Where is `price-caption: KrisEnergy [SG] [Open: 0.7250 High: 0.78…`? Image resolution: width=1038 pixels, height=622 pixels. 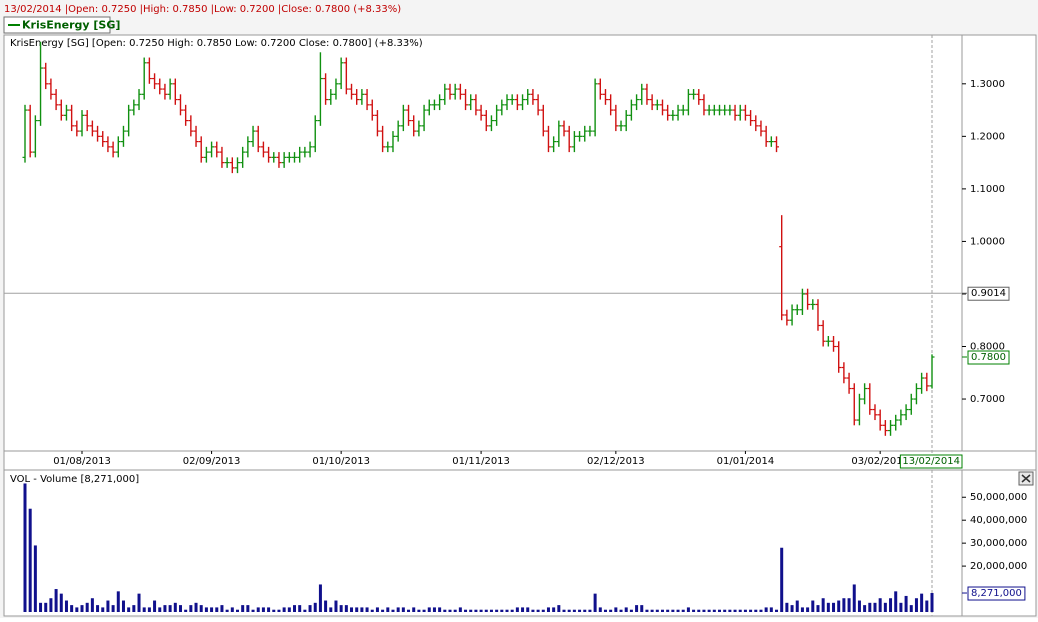 price-caption: KrisEnergy [SG] [Open: 0.7250 High: 0.78… is located at coordinates (216, 43).